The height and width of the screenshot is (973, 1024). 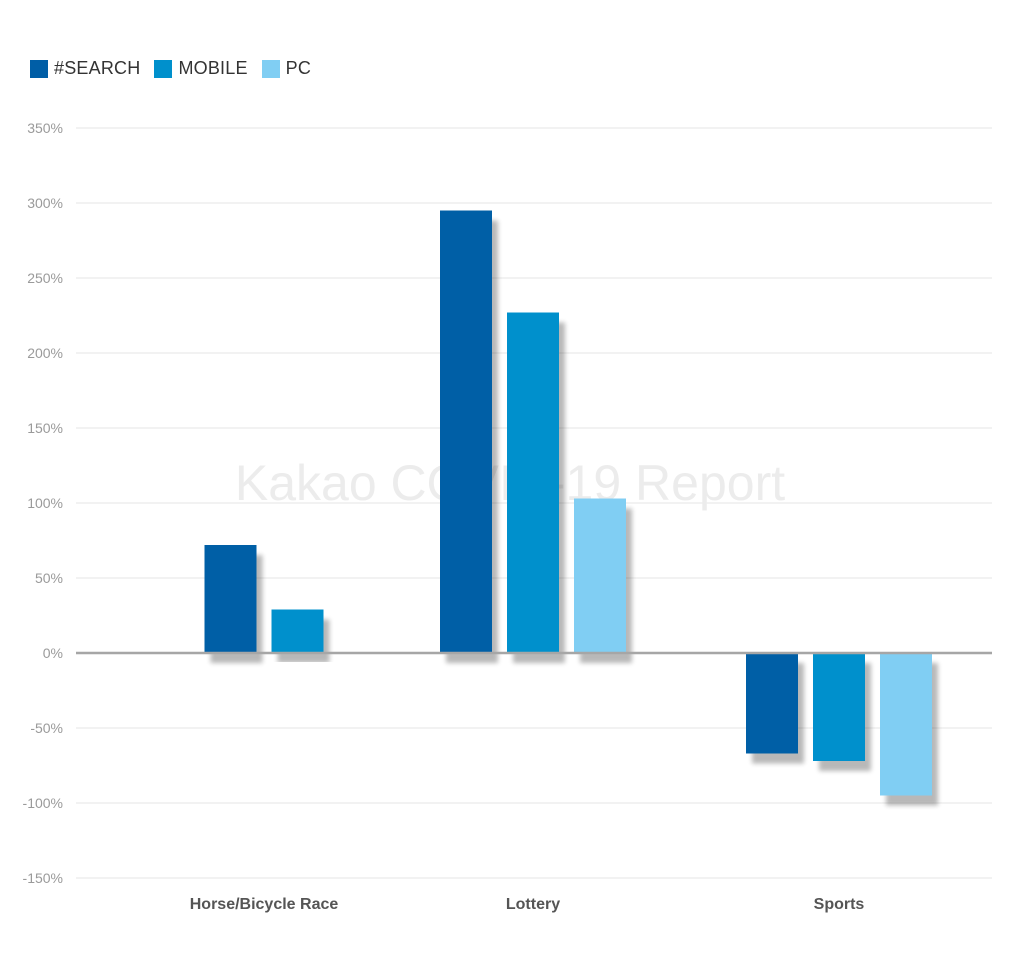 I want to click on legend-label-search: #SEARCH, so click(x=97, y=68).